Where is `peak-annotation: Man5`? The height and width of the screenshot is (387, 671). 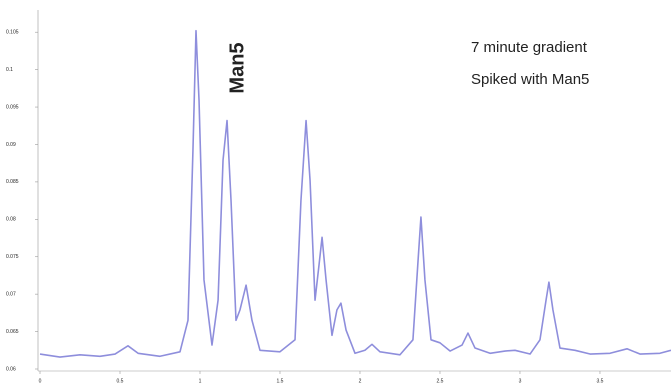
peak-annotation: Man5 is located at coordinates (237, 67).